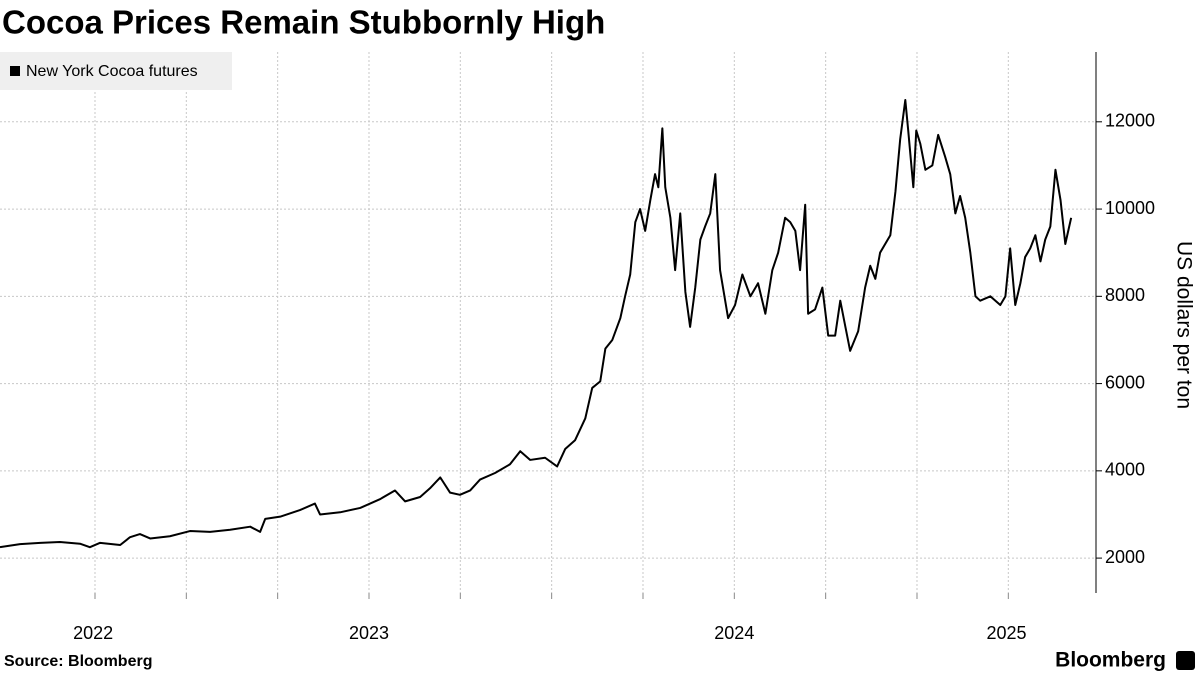 This screenshot has height=675, width=1200. Describe the element at coordinates (1130, 208) in the screenshot. I see `y-tick-label: 10000` at that location.